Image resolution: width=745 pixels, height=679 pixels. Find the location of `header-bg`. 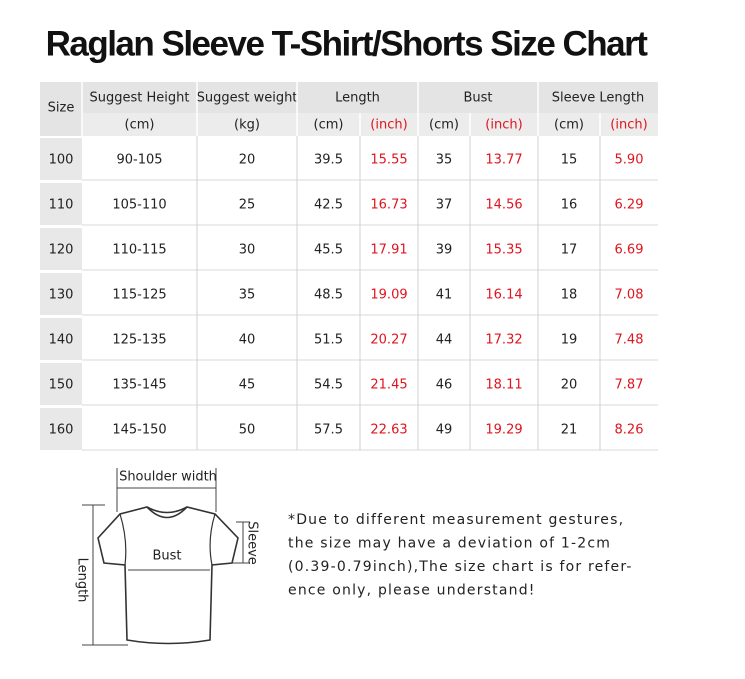

header-bg is located at coordinates (349, 97).